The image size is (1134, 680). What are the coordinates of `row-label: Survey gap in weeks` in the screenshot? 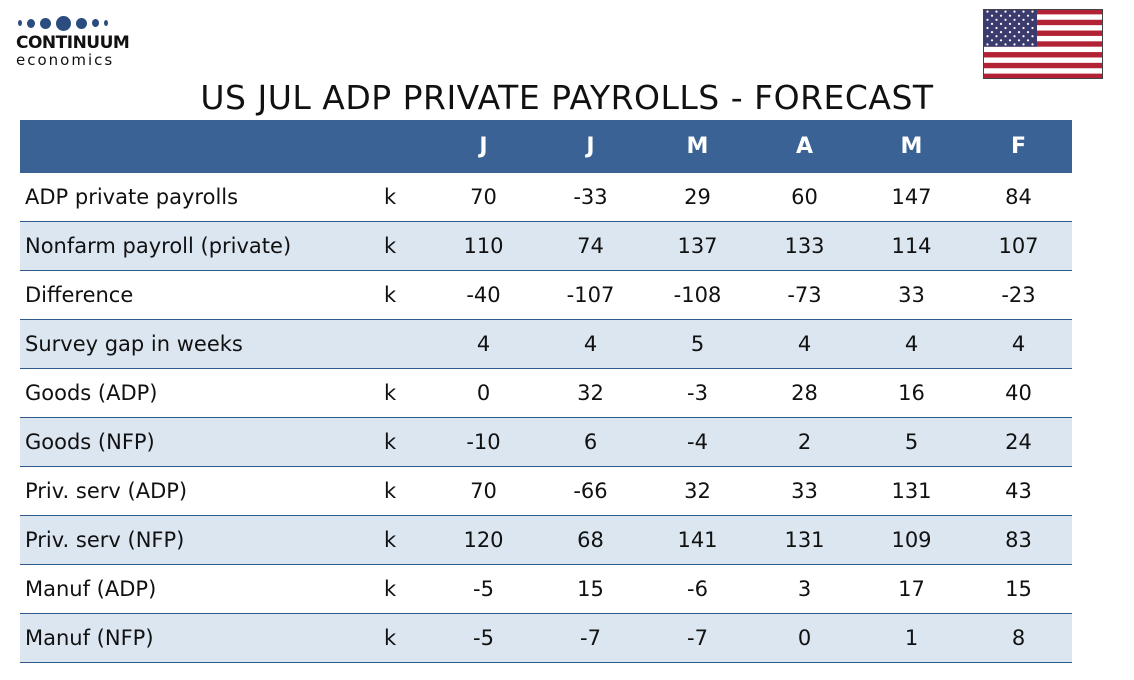 It's located at (200, 344).